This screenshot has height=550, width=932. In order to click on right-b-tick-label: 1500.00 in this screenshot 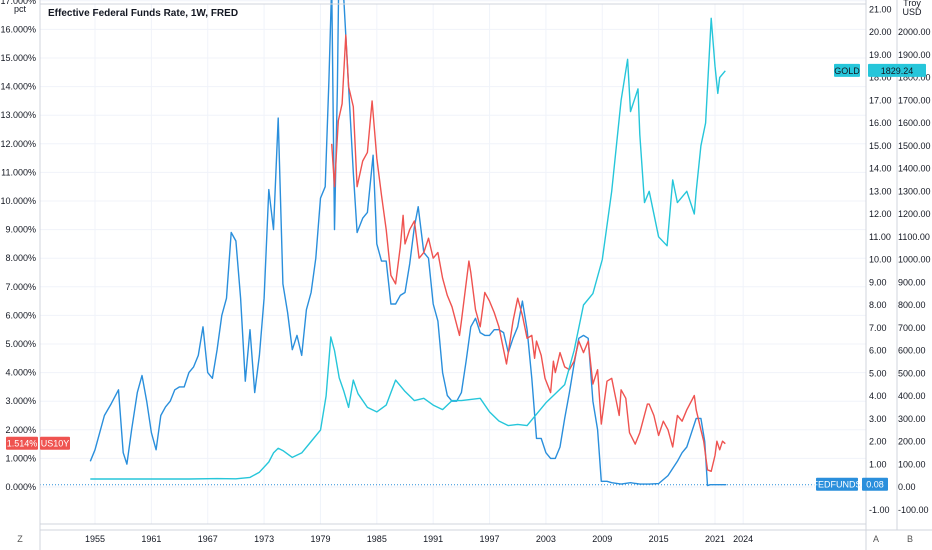, I will do `click(914, 146)`.